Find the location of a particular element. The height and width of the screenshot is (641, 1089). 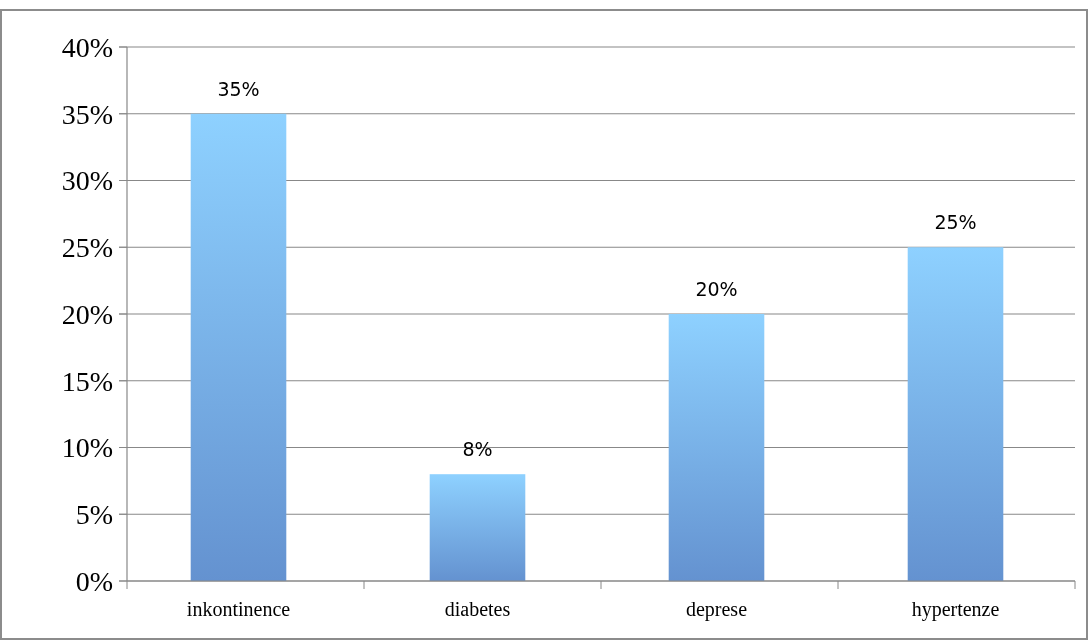

y-tick-label: 15% is located at coordinates (87, 381).